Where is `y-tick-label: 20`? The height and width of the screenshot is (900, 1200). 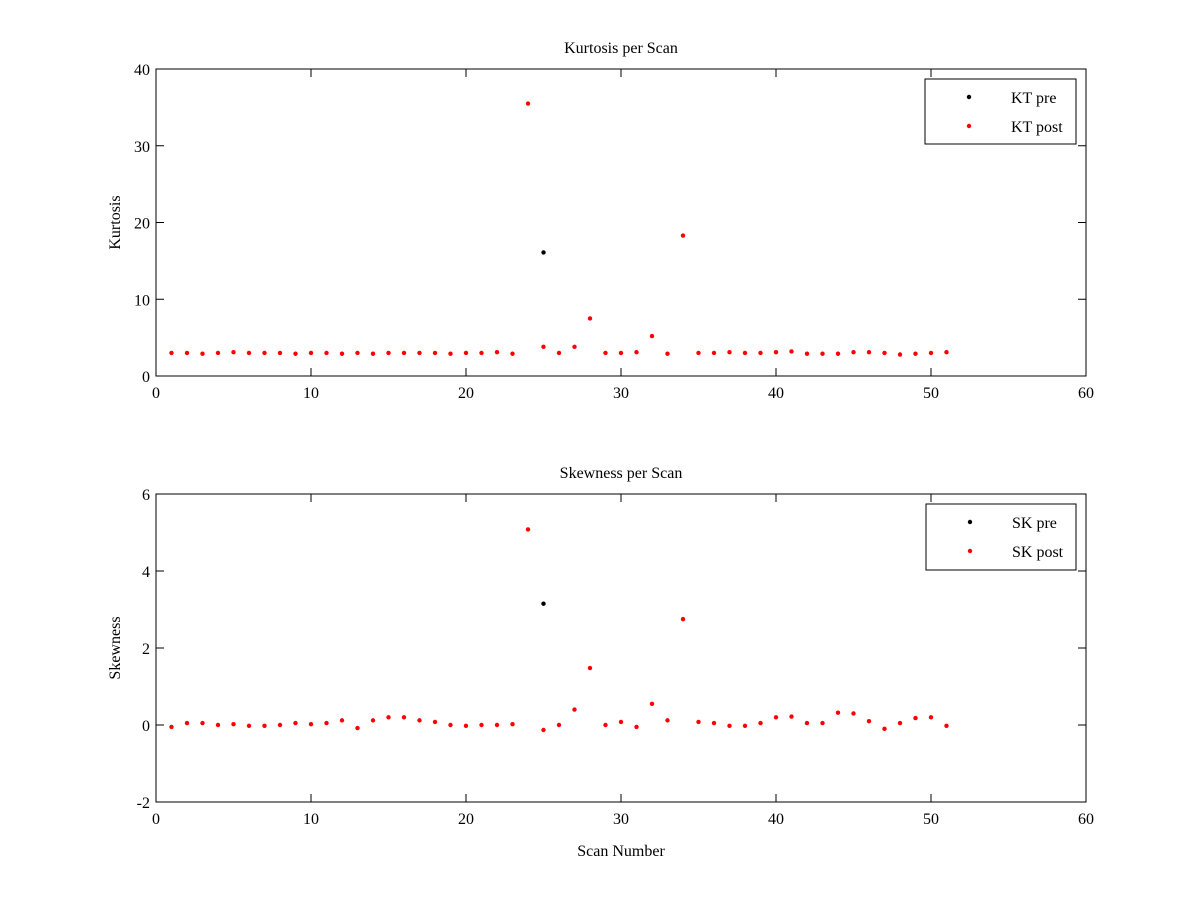 y-tick-label: 20 is located at coordinates (142, 224).